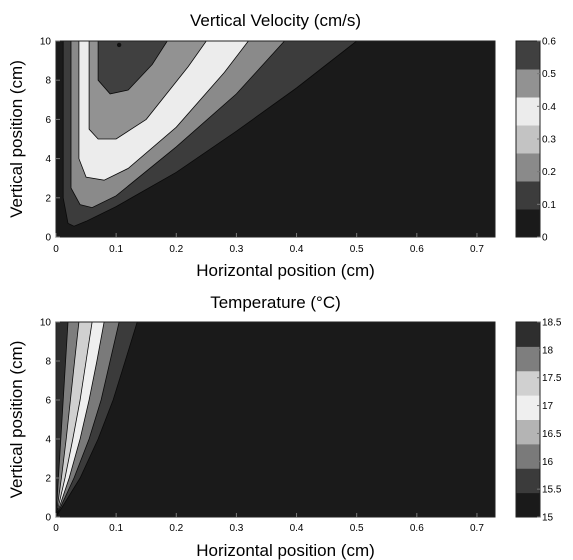  Describe the element at coordinates (549, 74) in the screenshot. I see `colorbar-tick-label: 0.5` at that location.